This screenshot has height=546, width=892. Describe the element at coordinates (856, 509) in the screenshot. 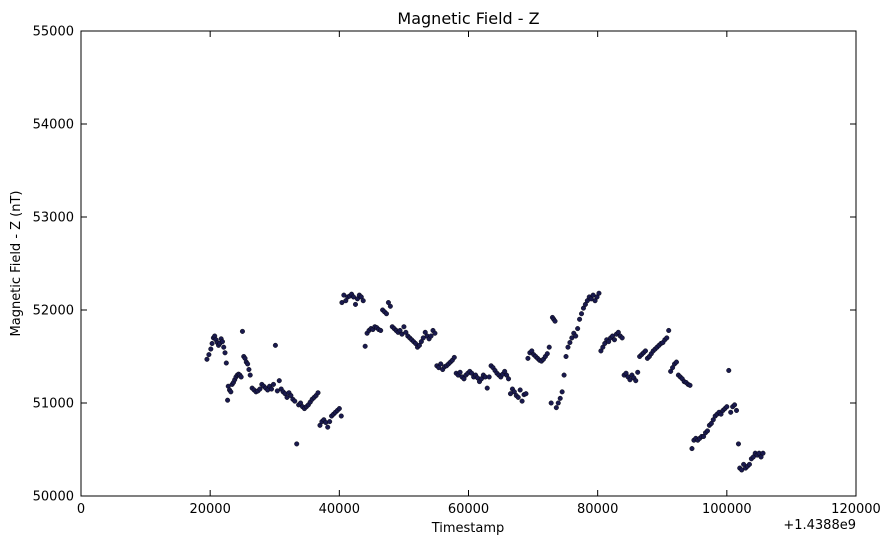

I see `x-tick-label: 120000` at that location.